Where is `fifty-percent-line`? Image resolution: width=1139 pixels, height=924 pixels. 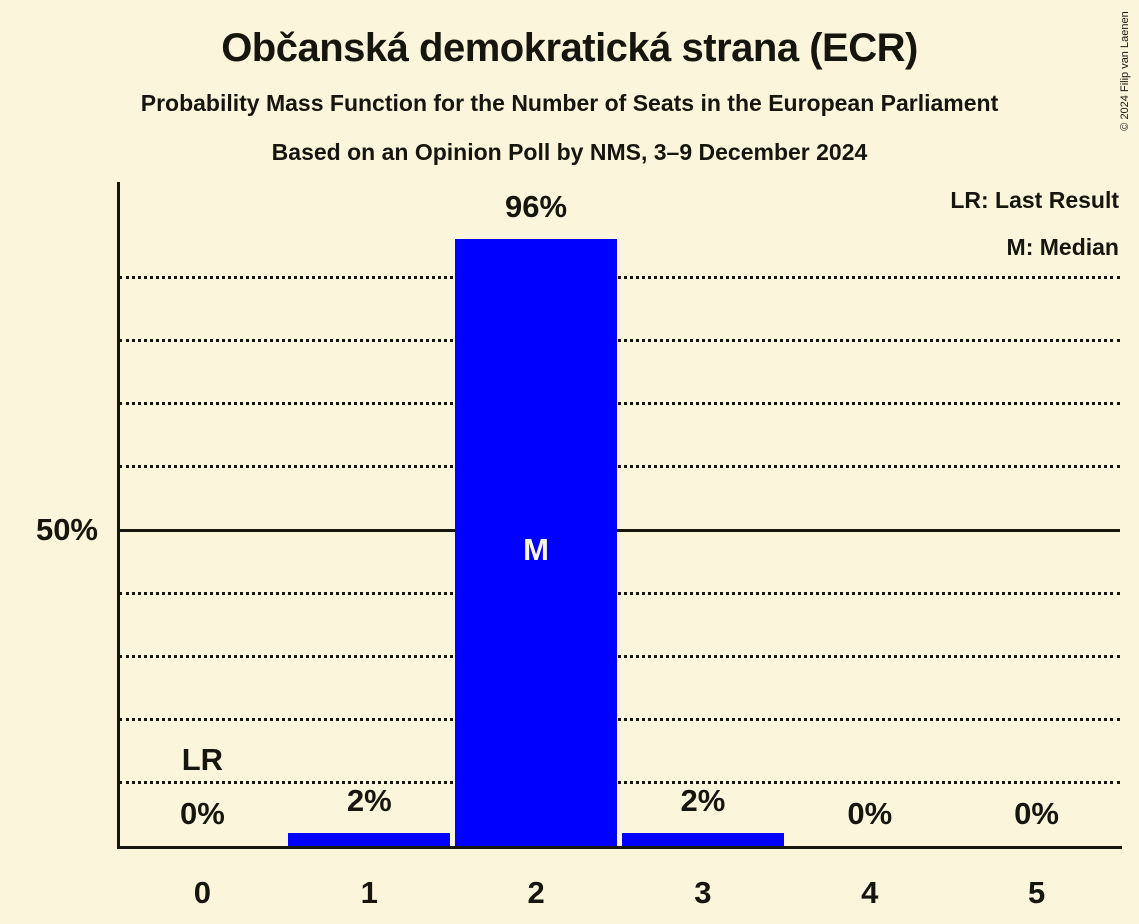 fifty-percent-line is located at coordinates (619, 530).